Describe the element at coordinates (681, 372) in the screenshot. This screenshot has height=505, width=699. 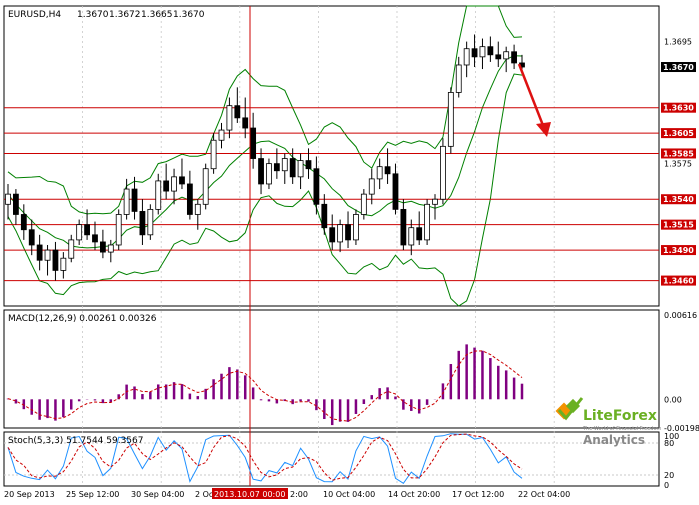
I see `macd-axis: 0.00616 0.00 -0.00198` at that location.